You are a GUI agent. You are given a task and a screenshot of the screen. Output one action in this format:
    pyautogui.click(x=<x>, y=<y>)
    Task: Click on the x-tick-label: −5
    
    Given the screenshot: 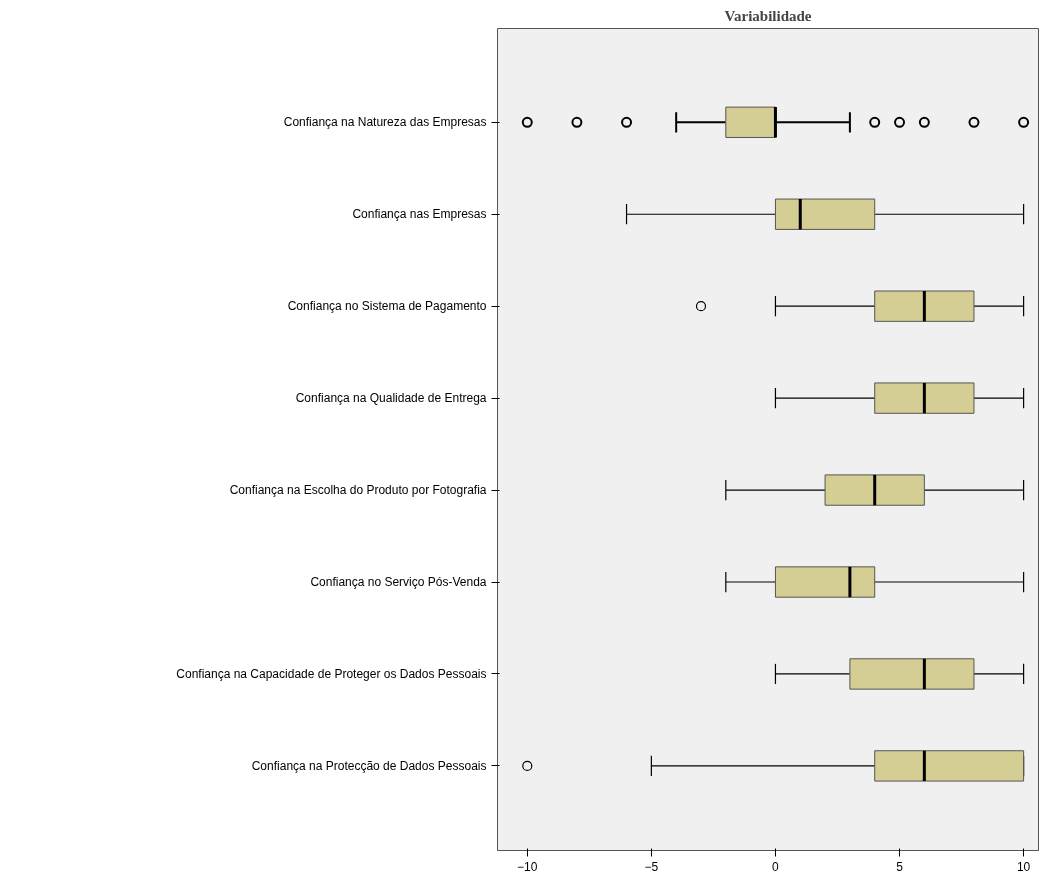 What is the action you would take?
    pyautogui.click(x=651, y=866)
    